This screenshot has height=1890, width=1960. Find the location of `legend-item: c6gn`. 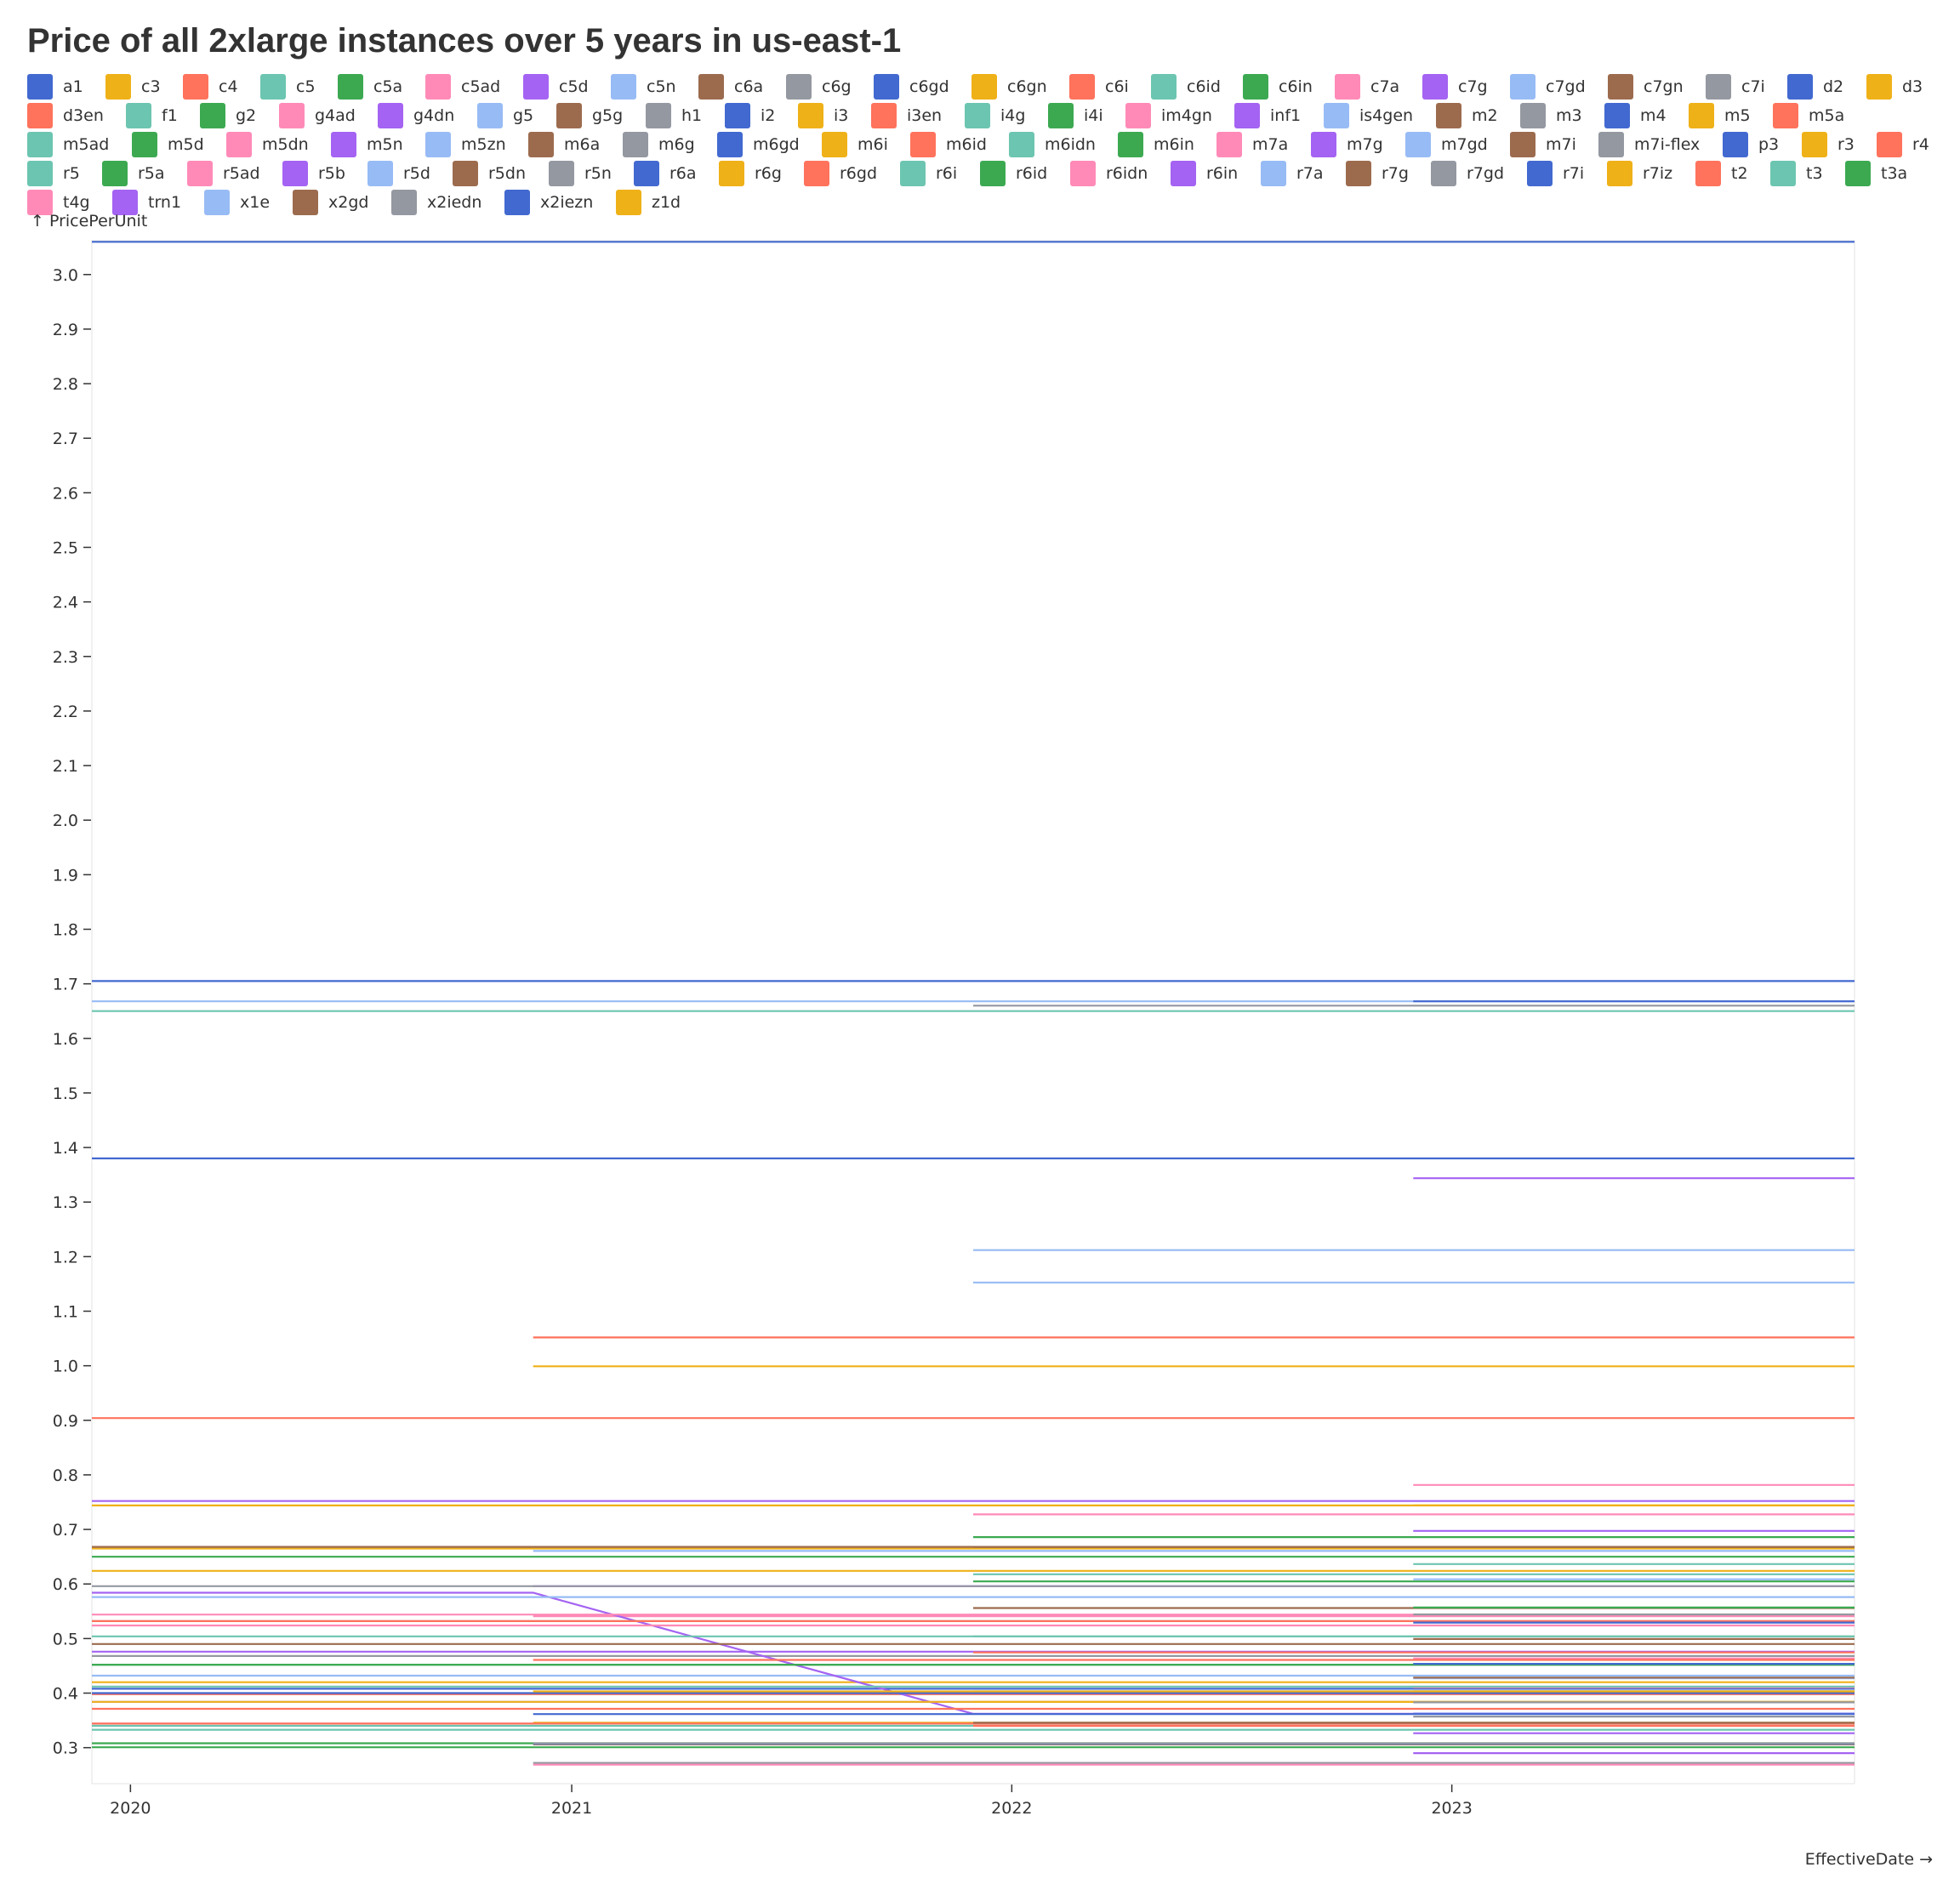

legend-item: c6gn is located at coordinates (1009, 86).